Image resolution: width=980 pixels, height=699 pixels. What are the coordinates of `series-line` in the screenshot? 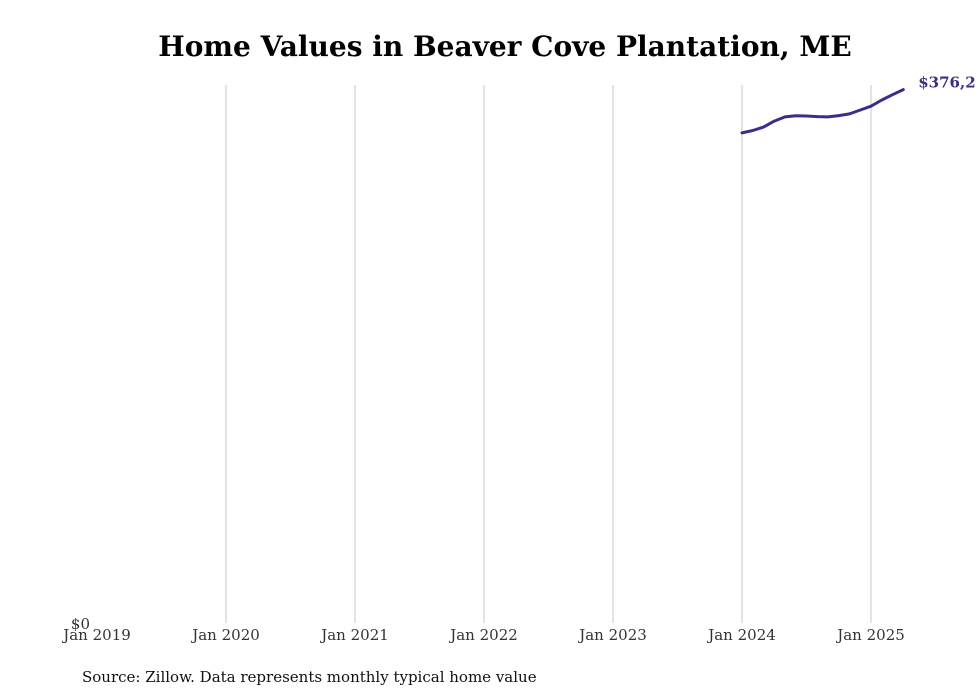 It's located at (822, 111).